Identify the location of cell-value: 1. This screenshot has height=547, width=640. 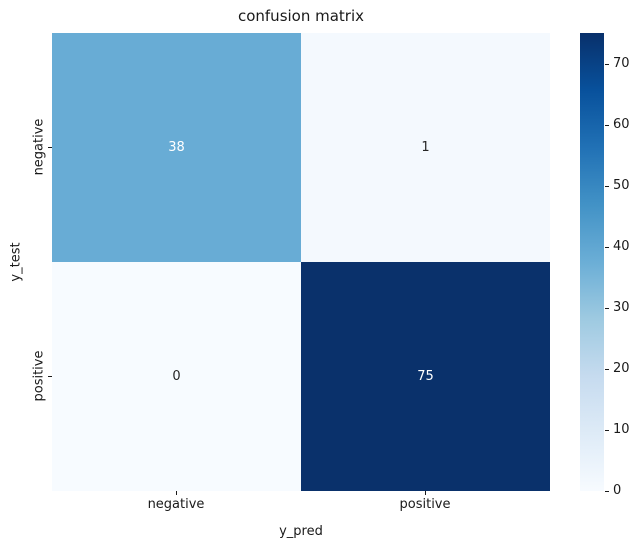
(425, 147).